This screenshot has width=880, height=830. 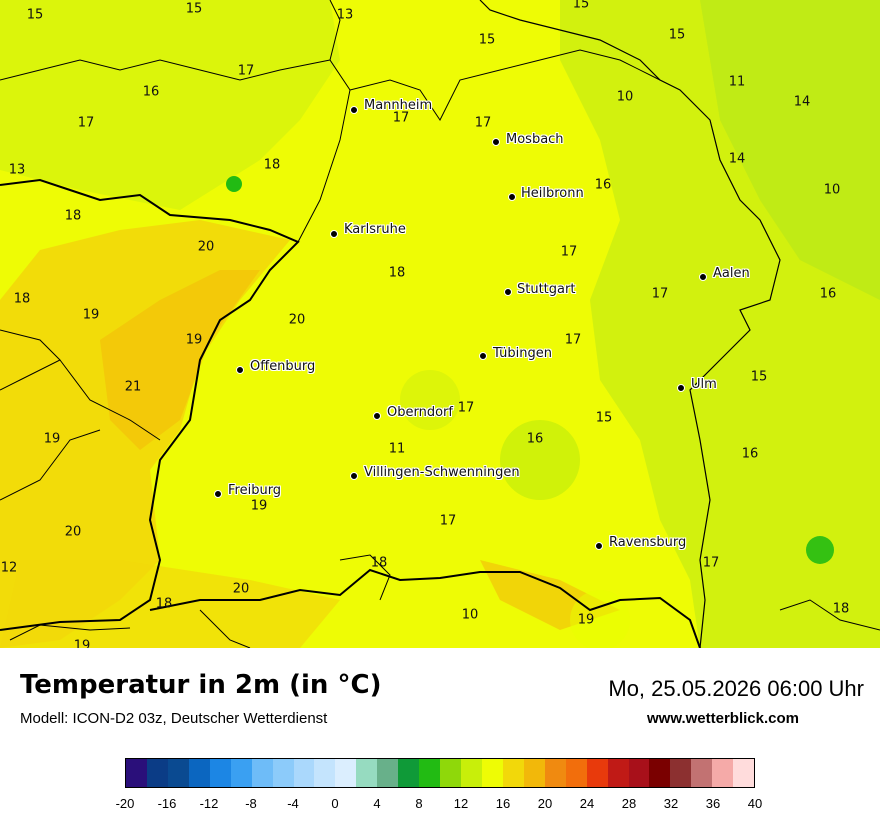 I want to click on forecast-datetime: Mo, 25.05.2026 06:00 Uhr, so click(x=736, y=688).